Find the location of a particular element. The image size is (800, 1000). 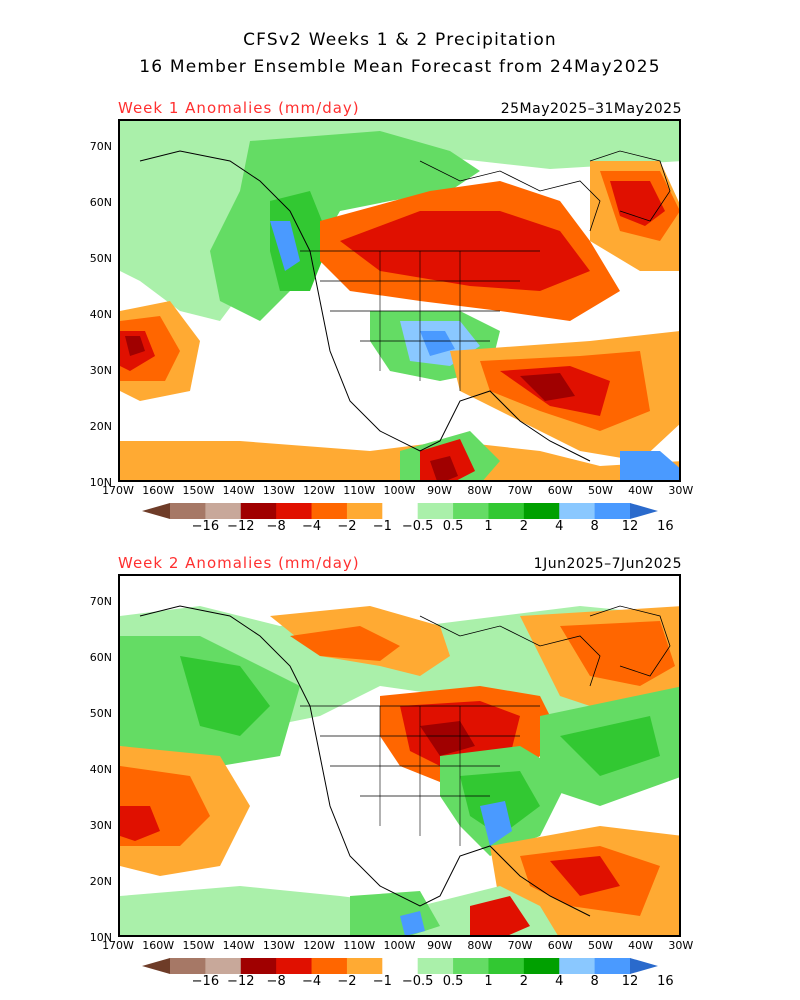

p1-cb-label: −12 is located at coordinates (241, 526).